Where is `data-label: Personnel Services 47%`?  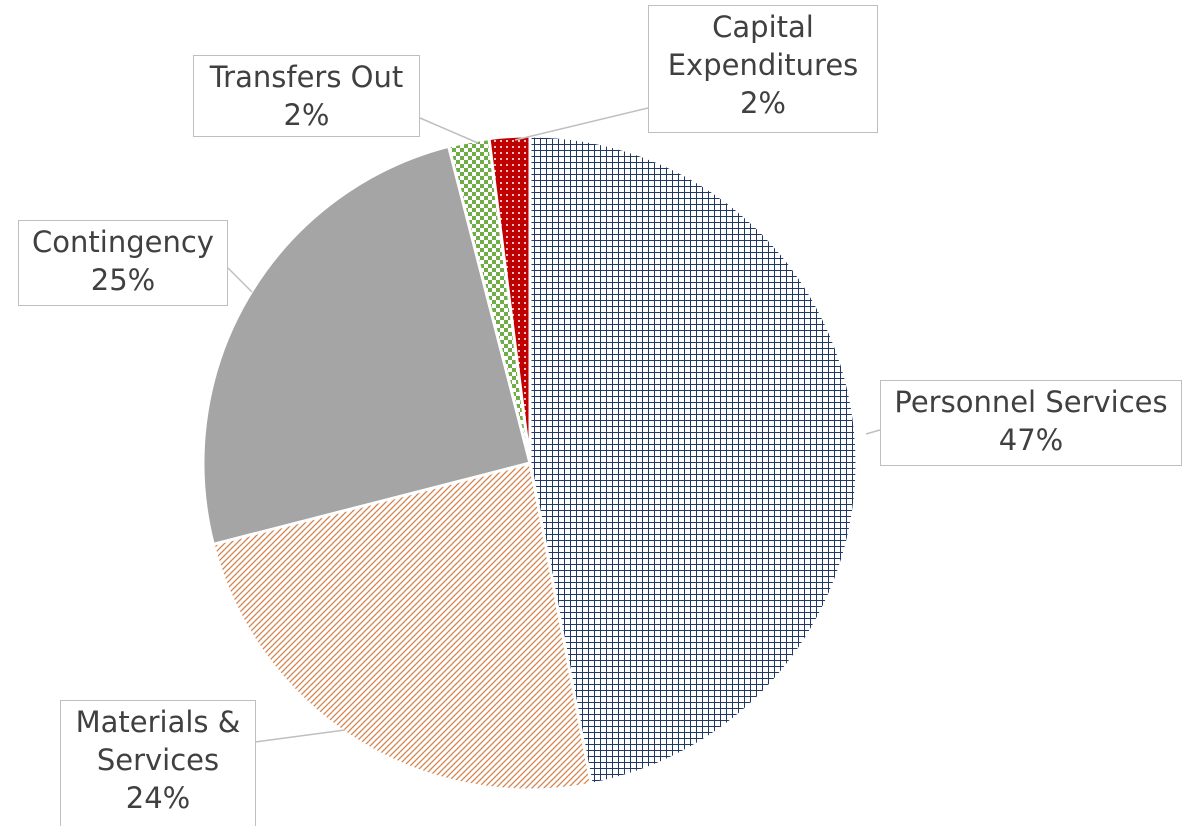
data-label: Personnel Services 47% is located at coordinates (1031, 423).